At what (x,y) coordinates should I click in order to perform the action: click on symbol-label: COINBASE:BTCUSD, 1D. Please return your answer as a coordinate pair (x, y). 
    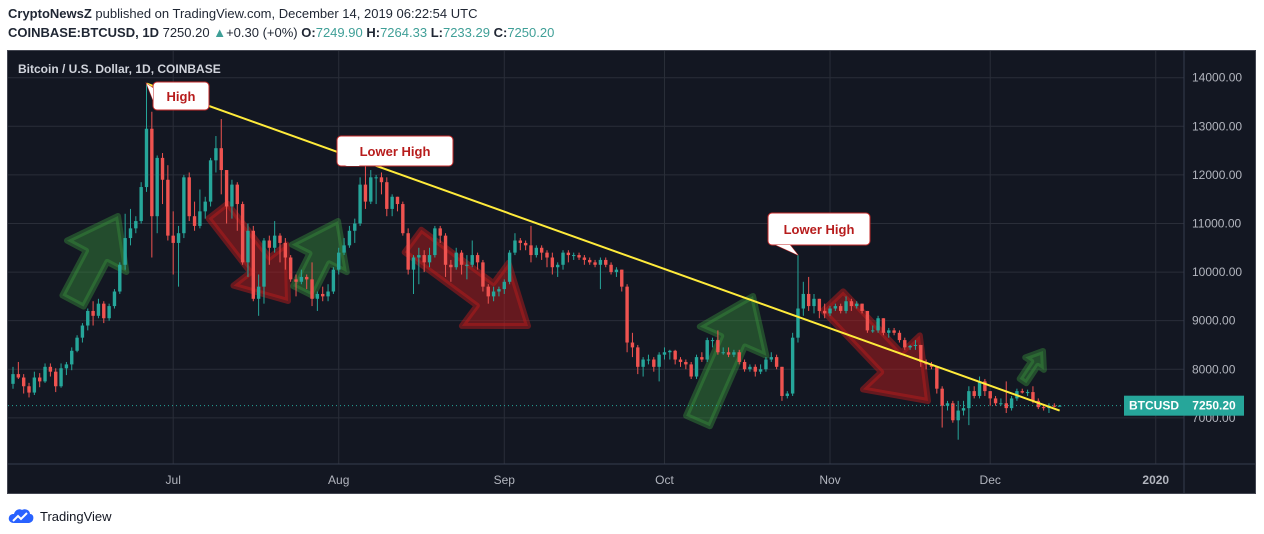
    Looking at the image, I should click on (83, 32).